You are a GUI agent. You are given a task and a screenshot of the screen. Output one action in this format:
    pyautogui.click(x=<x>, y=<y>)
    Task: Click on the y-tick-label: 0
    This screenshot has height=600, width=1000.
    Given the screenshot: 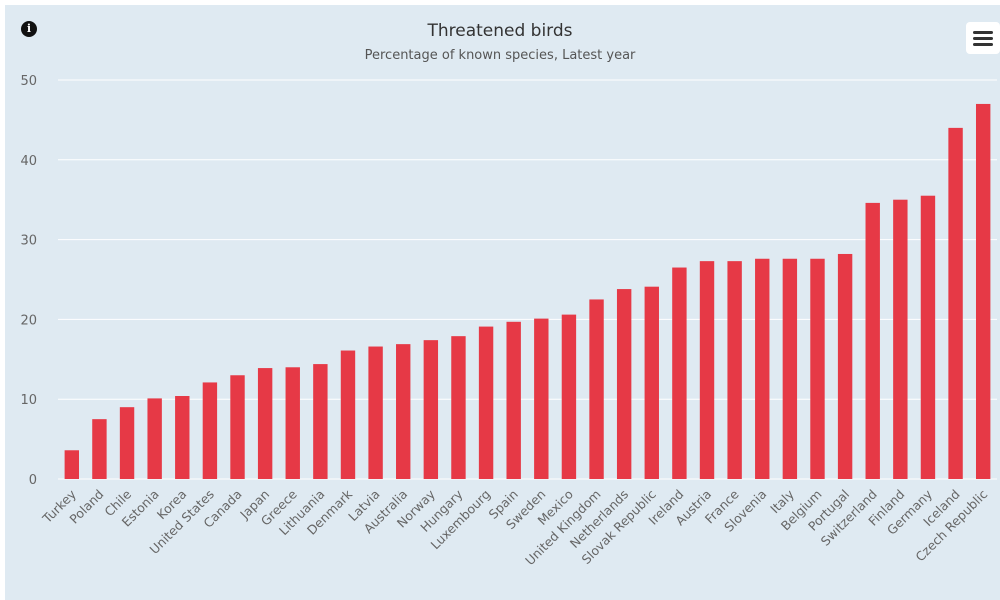 What is the action you would take?
    pyautogui.click(x=33, y=480)
    